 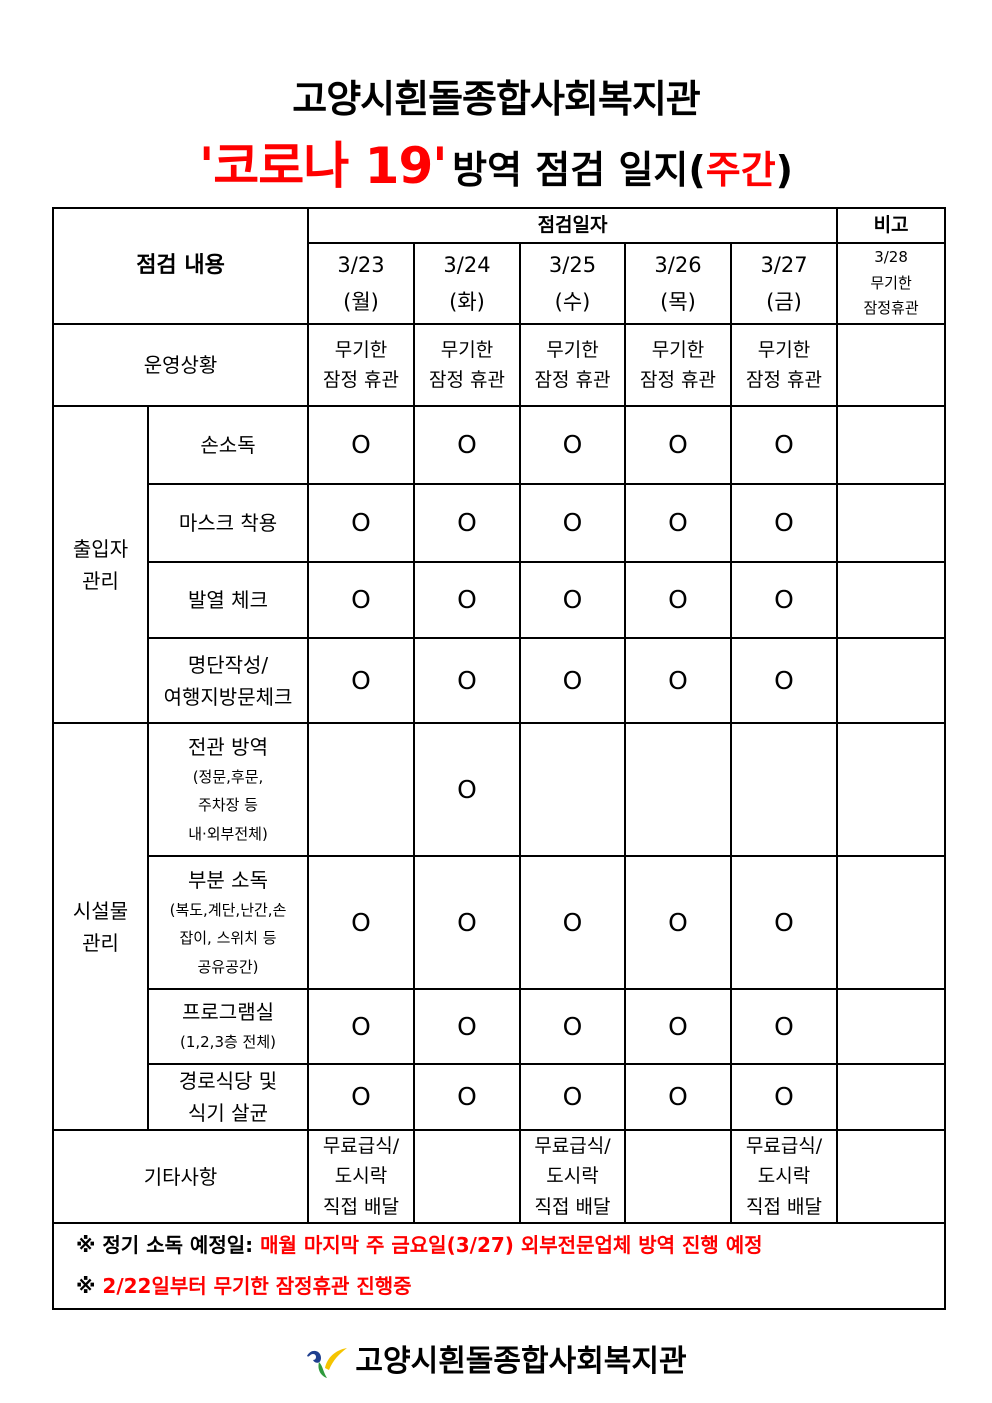 What do you see at coordinates (228, 1042) in the screenshot?
I see `item-subtitle: (1,2,3층 전체)` at bounding box center [228, 1042].